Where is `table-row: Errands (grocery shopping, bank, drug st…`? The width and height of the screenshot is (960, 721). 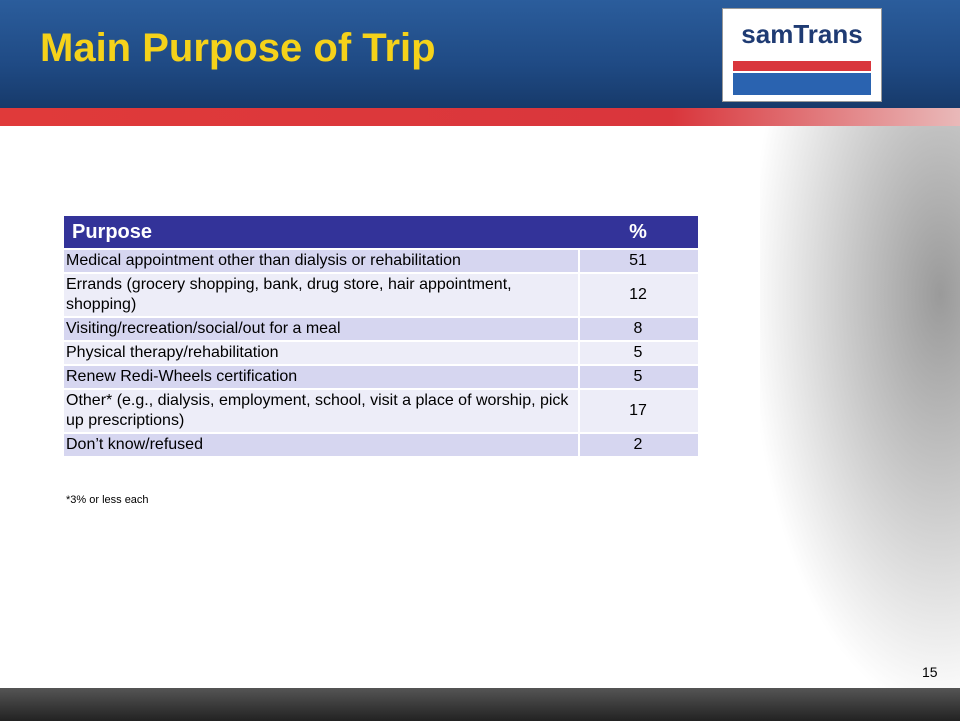 table-row: Errands (grocery shopping, bank, drug st… is located at coordinates (381, 295).